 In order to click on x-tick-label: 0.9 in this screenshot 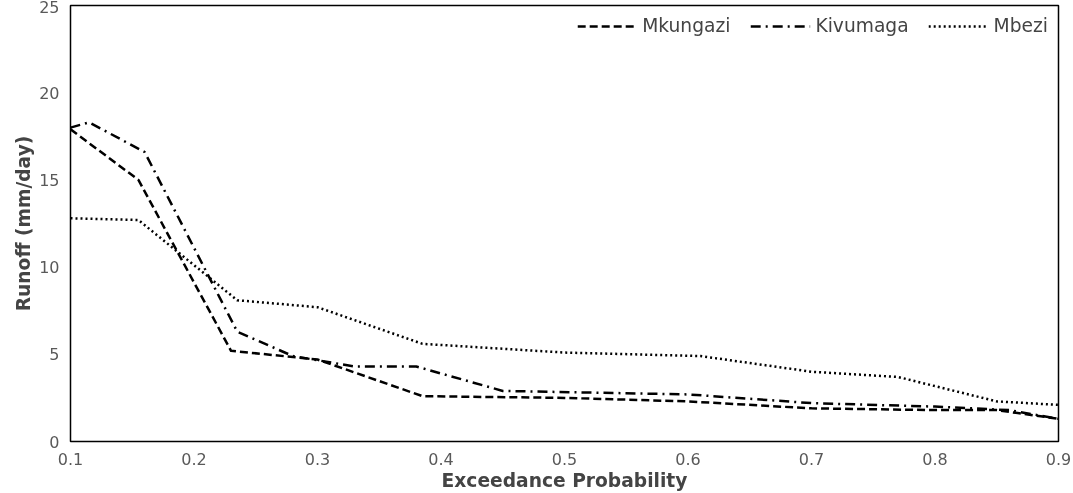, I will do `click(1058, 459)`.